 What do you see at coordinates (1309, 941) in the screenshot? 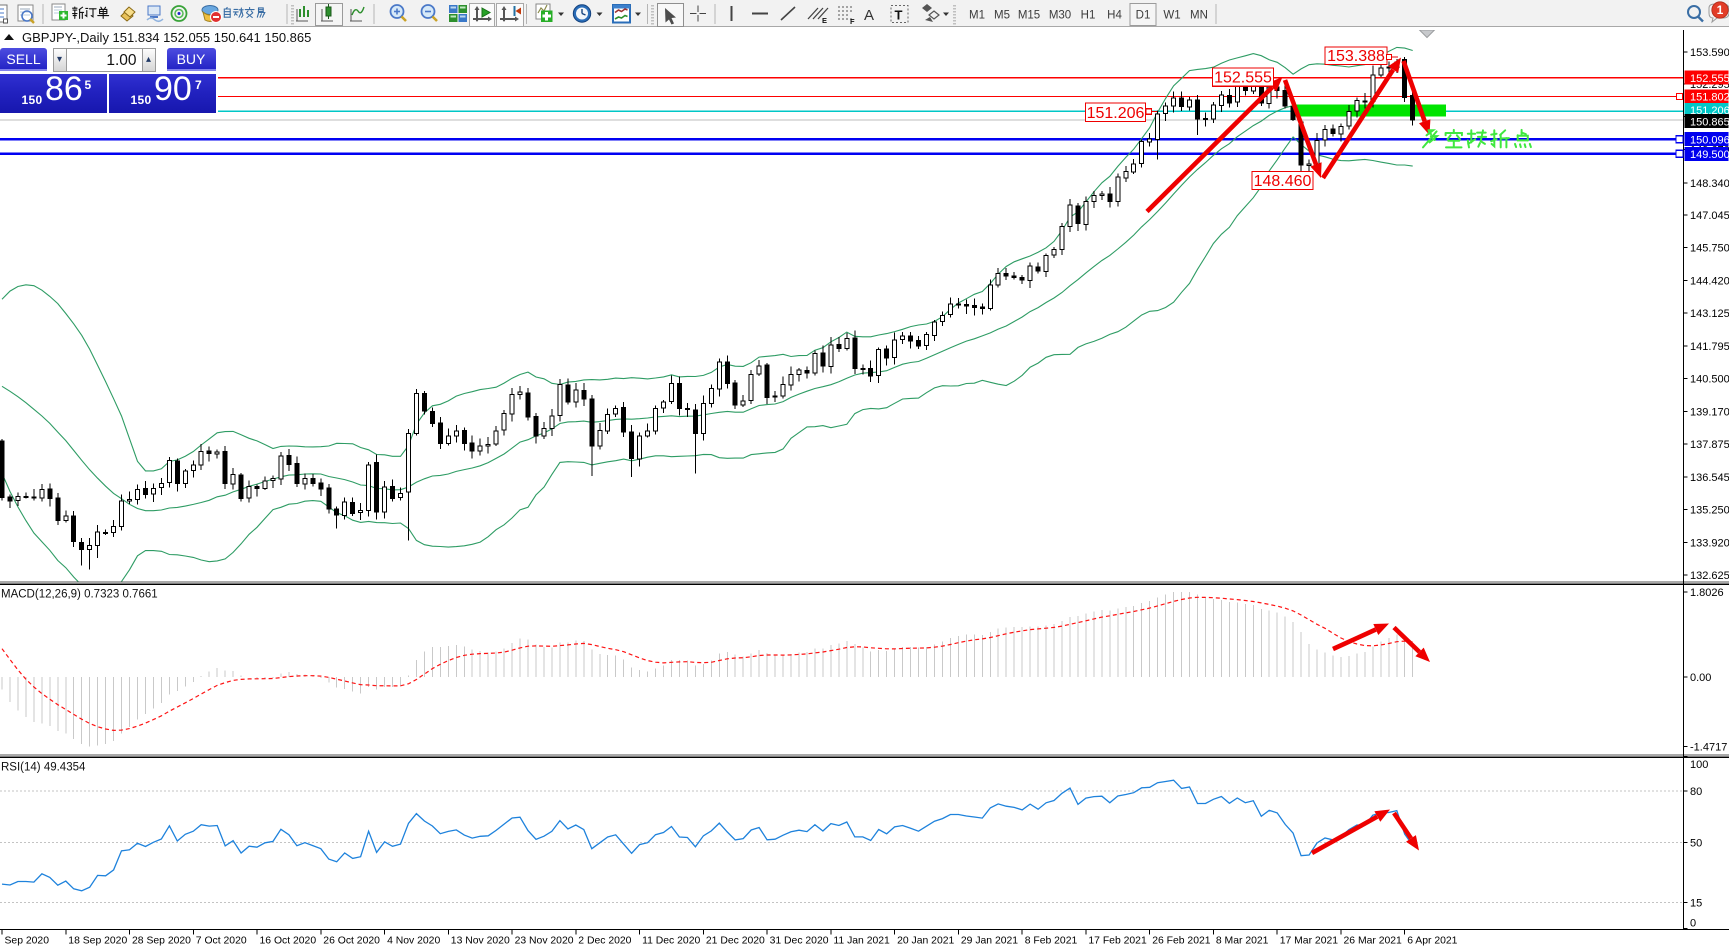
I see `svg-text: 17 Mar 2021` at bounding box center [1309, 941].